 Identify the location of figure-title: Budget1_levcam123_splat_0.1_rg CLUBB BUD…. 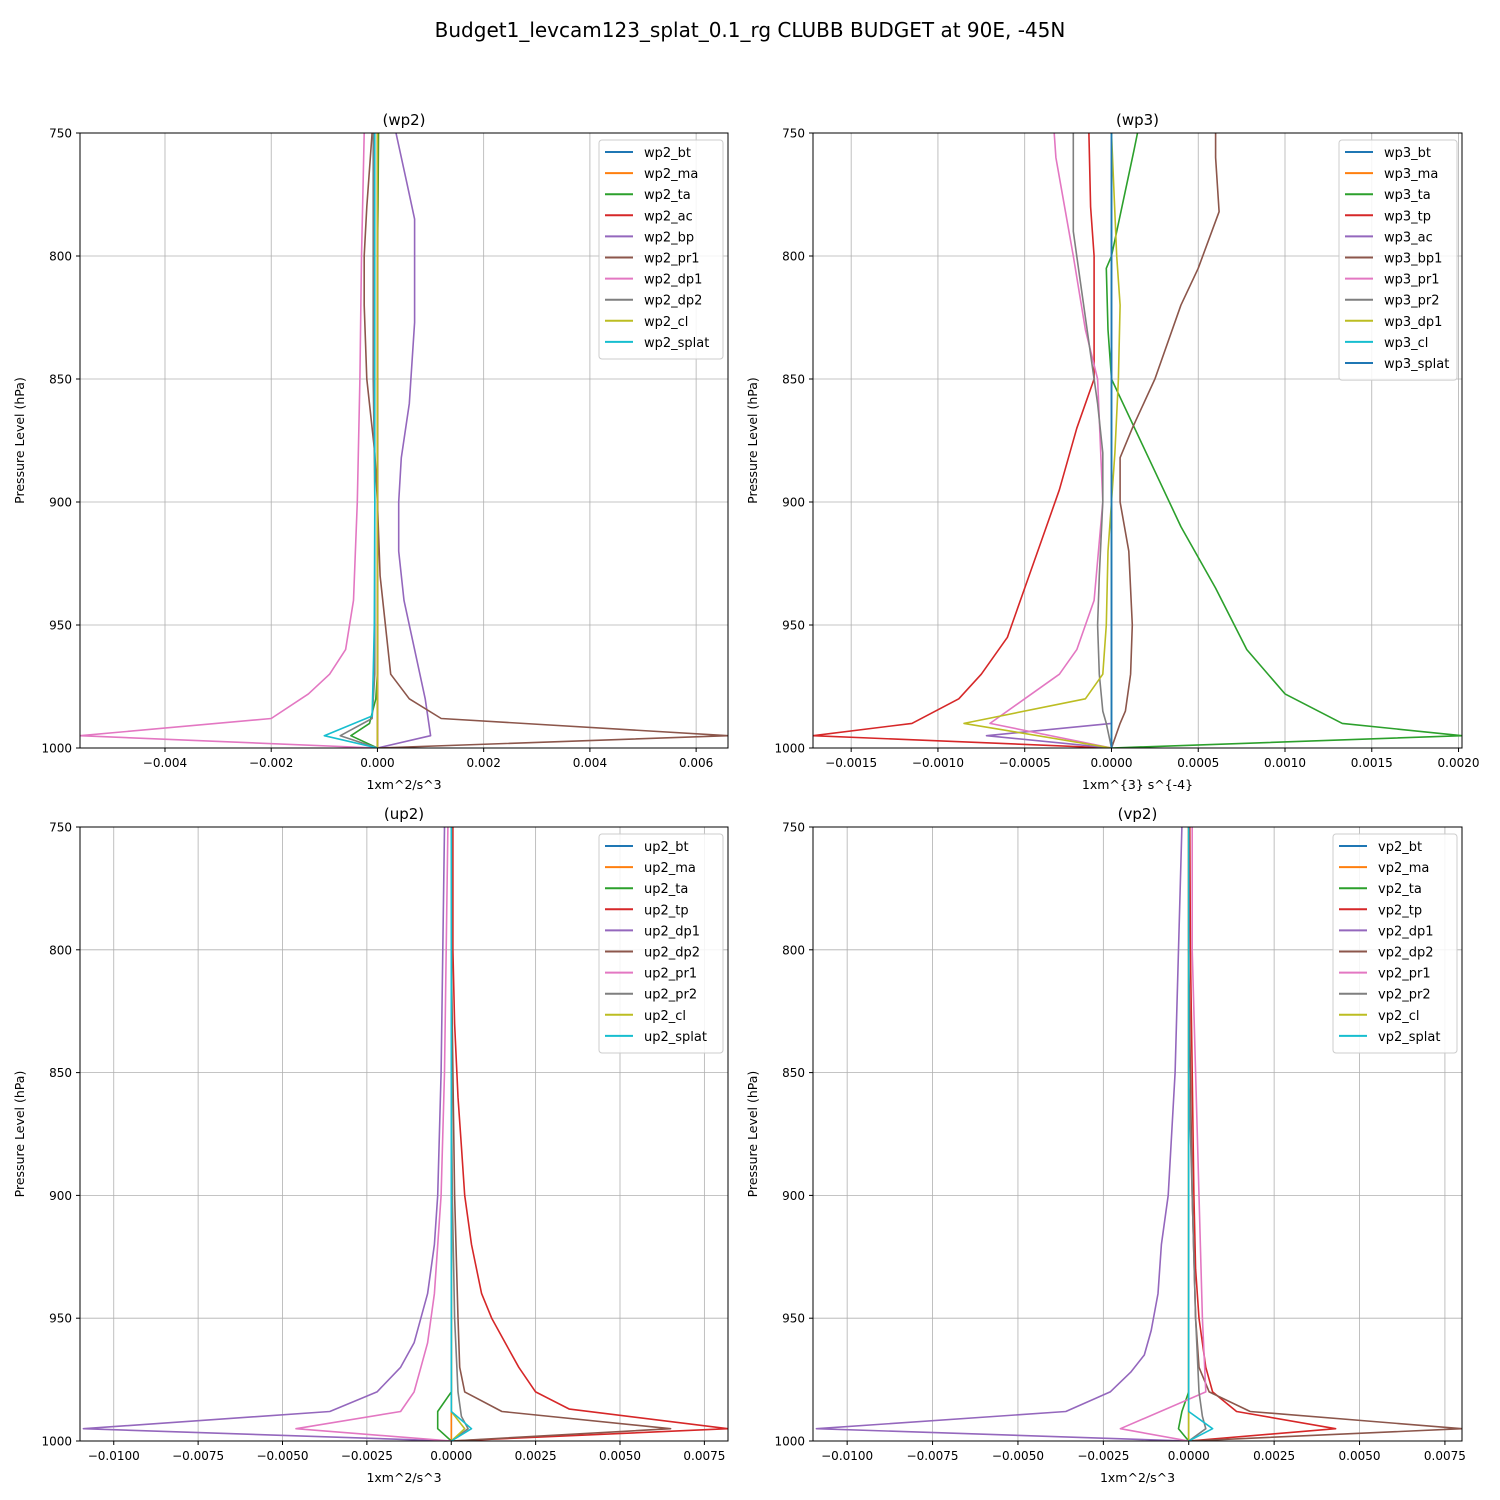
(750, 30).